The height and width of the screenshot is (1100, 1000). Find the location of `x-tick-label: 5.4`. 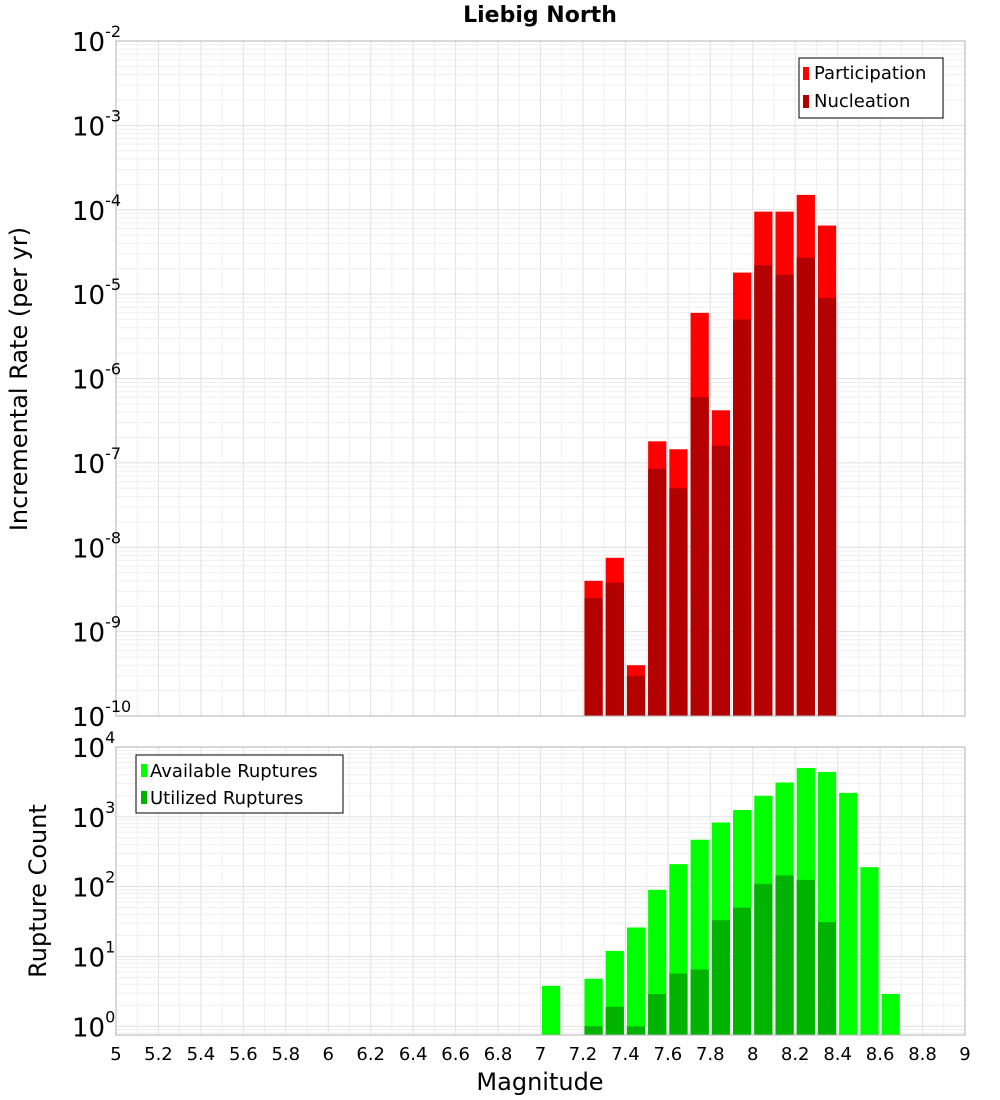

x-tick-label: 5.4 is located at coordinates (201, 1054).